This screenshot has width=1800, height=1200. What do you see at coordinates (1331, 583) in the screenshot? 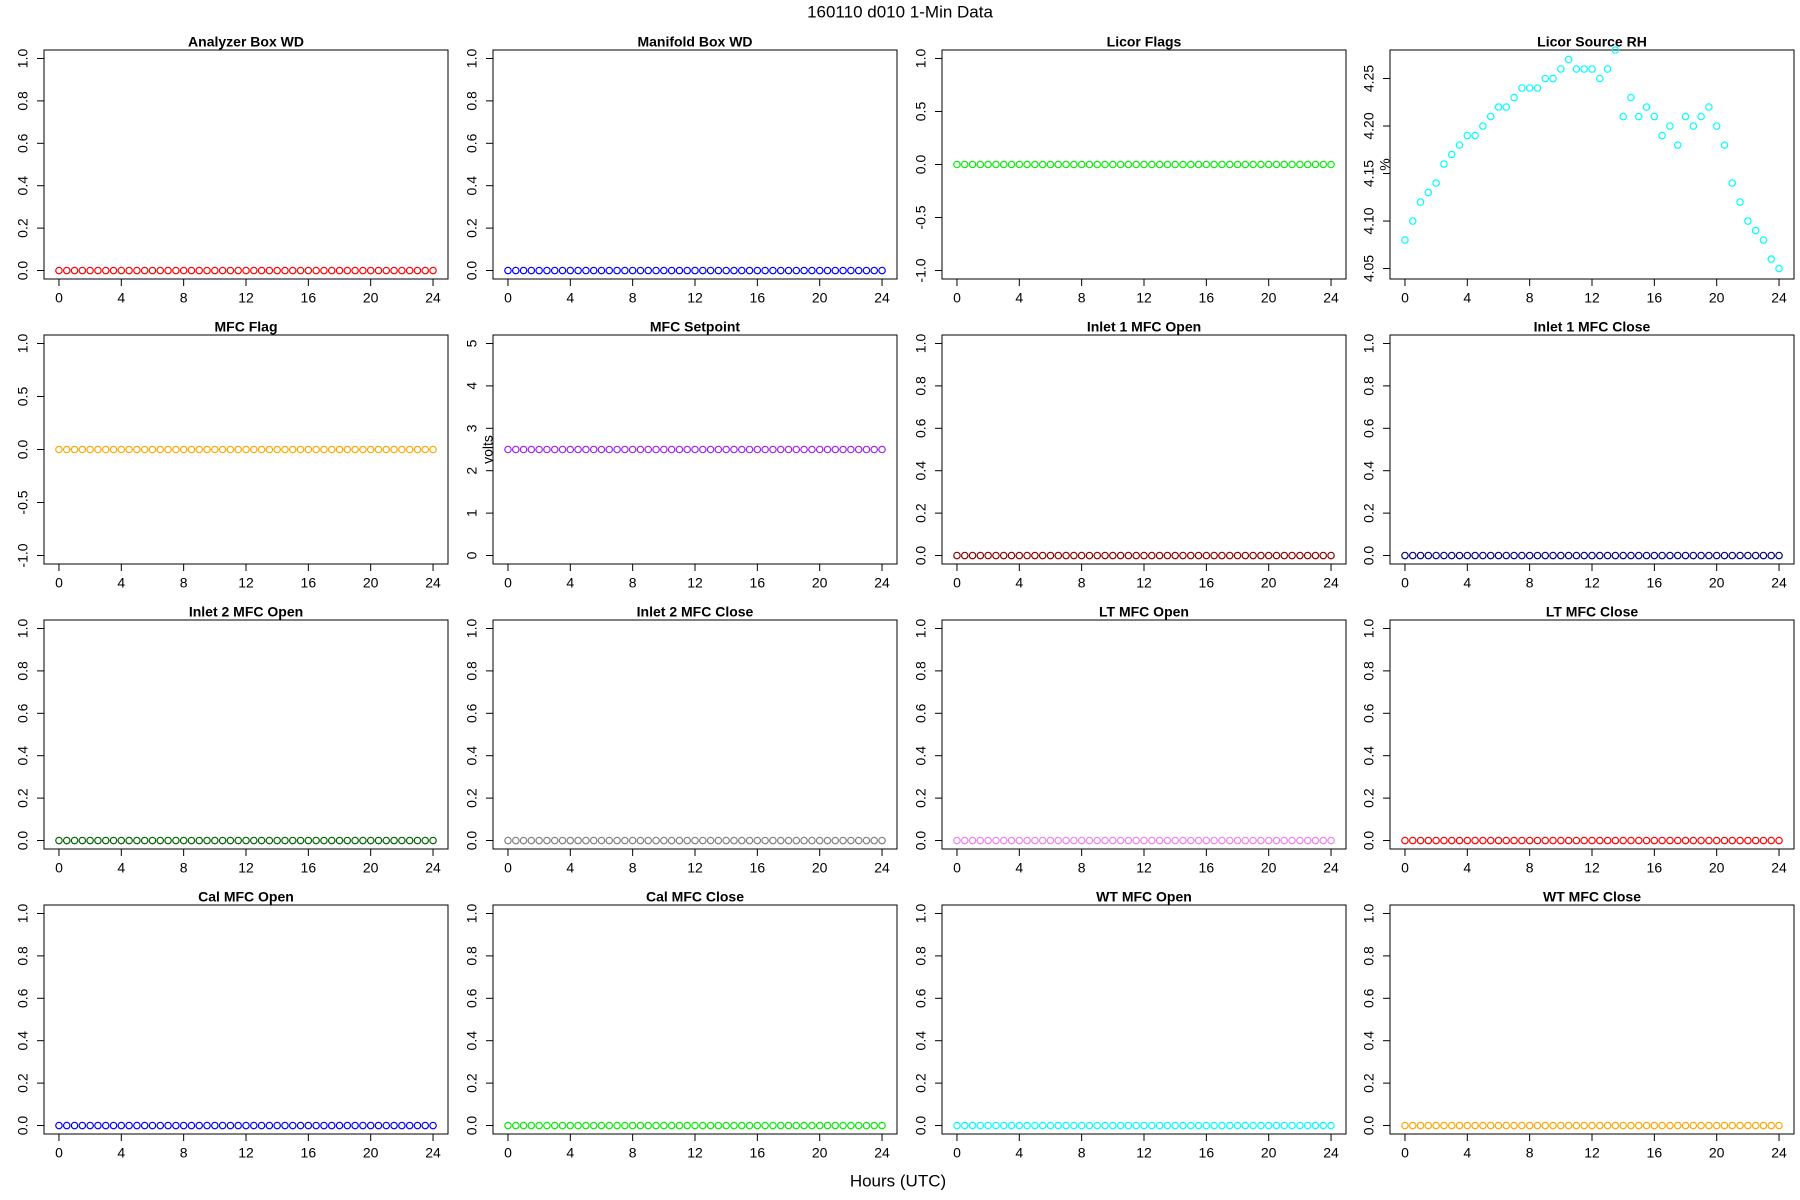
I see `x-tick-label: 24` at bounding box center [1331, 583].